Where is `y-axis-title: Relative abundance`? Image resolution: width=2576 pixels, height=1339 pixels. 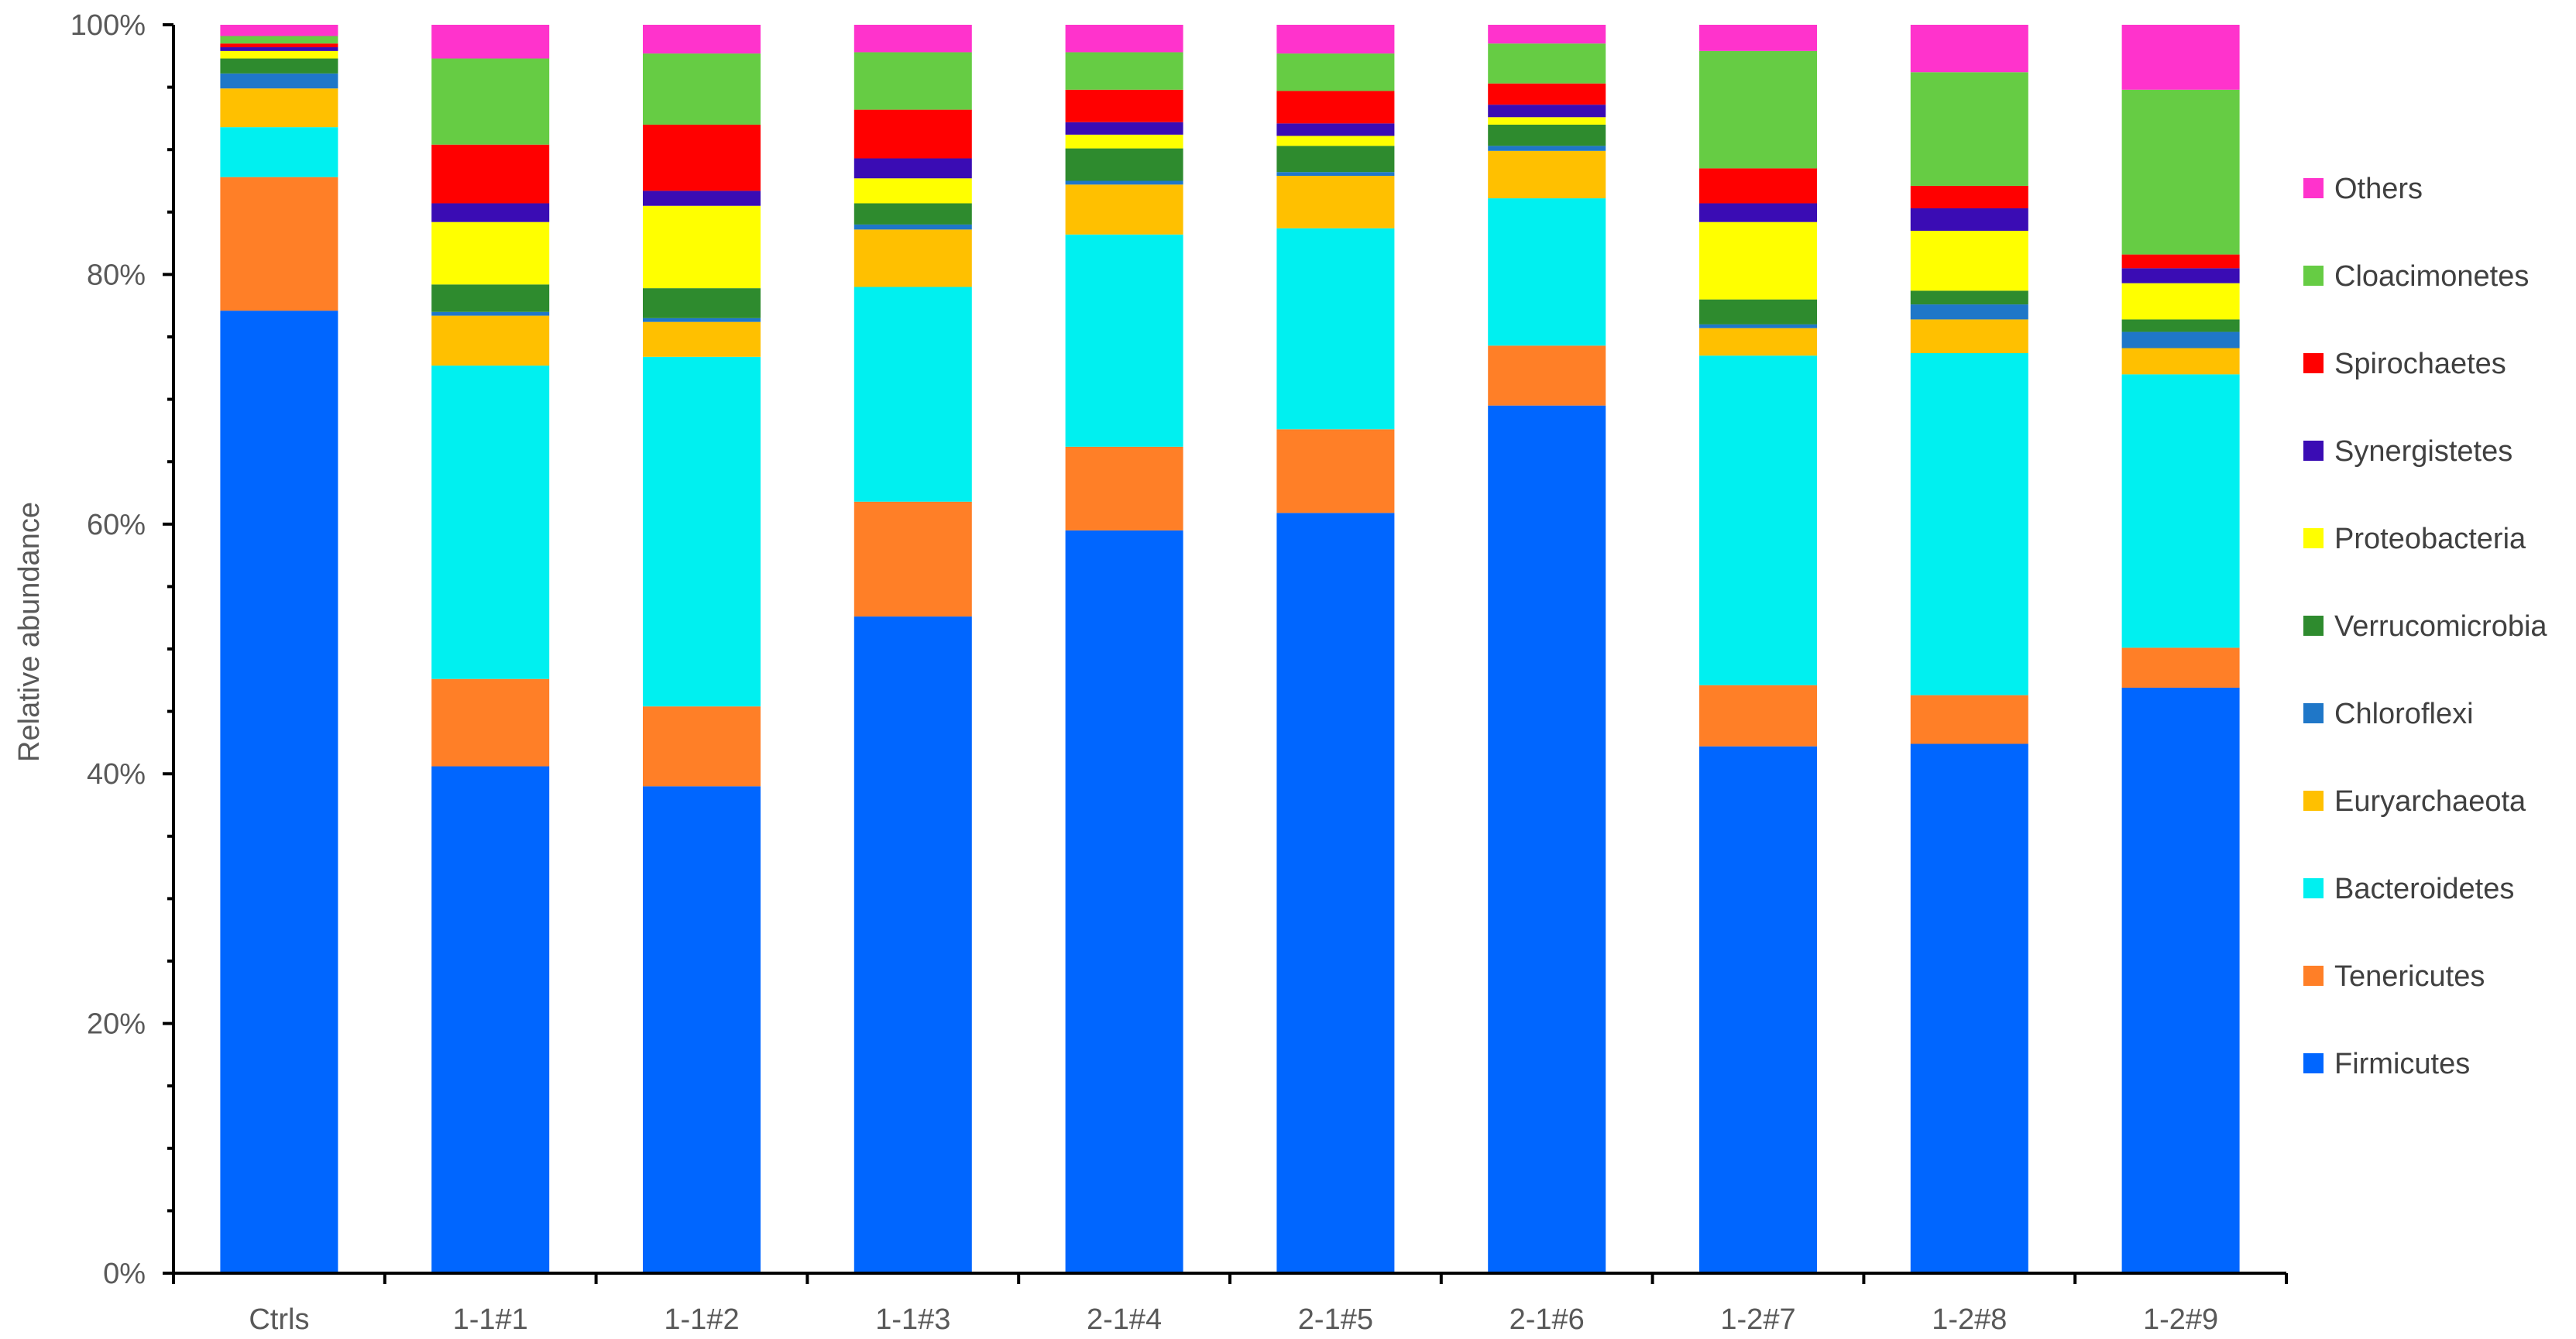
y-axis-title: Relative abundance is located at coordinates (30, 632).